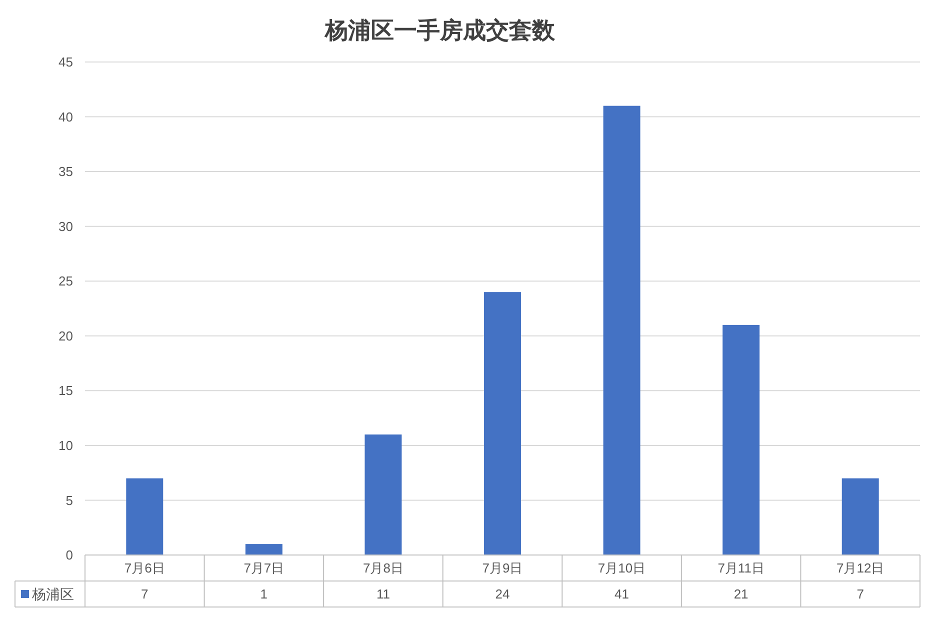  What do you see at coordinates (65, 445) in the screenshot?
I see `y-tick-label: 10` at bounding box center [65, 445].